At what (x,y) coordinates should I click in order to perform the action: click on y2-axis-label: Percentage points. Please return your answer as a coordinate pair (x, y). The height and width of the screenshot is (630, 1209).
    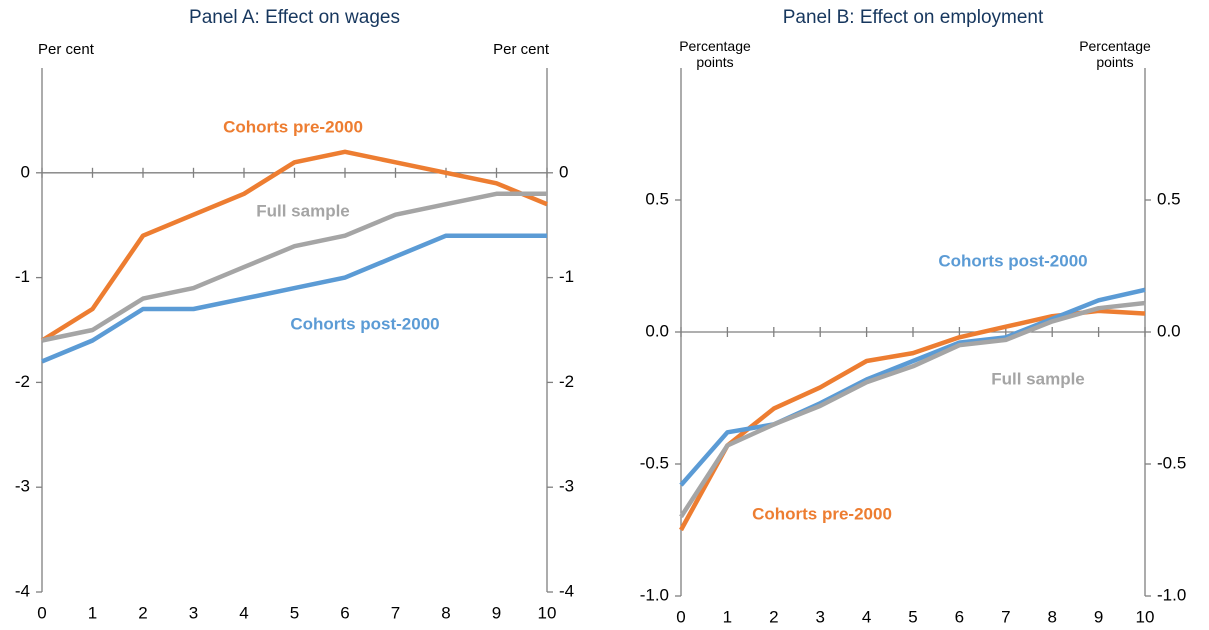
    Looking at the image, I should click on (1115, 54).